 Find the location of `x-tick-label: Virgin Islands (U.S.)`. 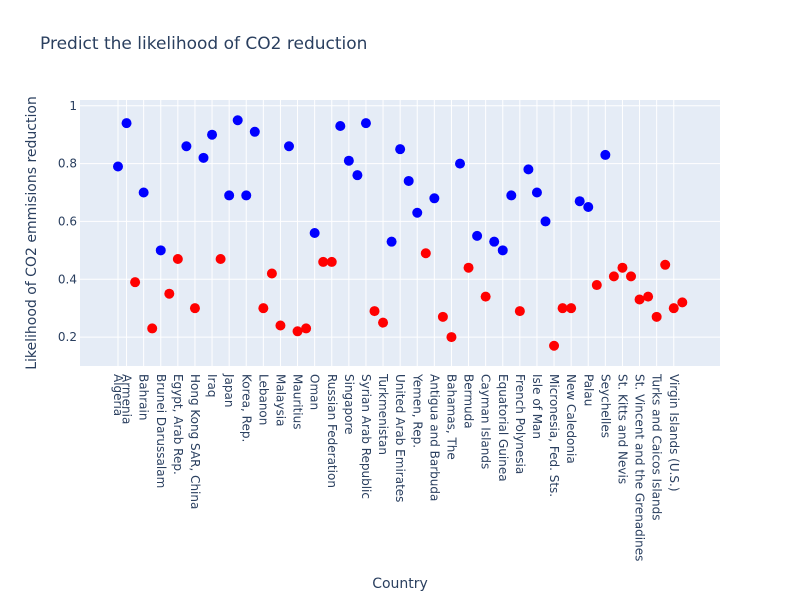

x-tick-label: Virgin Islands (U.S.) is located at coordinates (674, 433).